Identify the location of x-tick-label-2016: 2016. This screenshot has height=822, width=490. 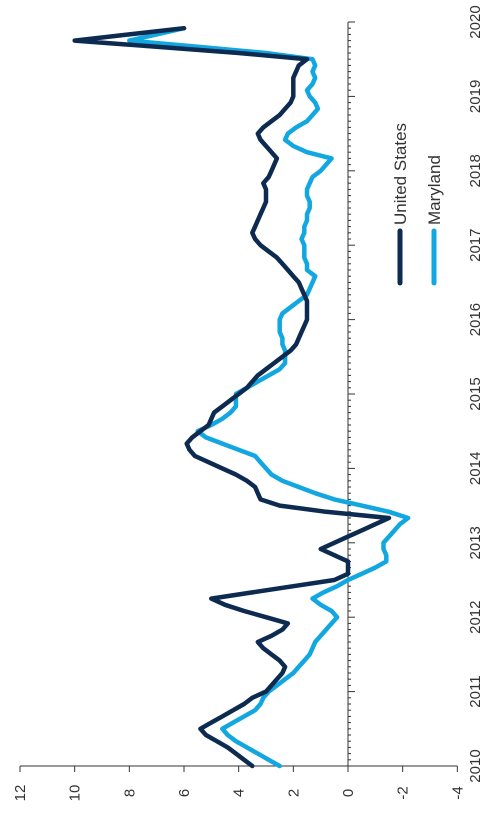
(475, 319).